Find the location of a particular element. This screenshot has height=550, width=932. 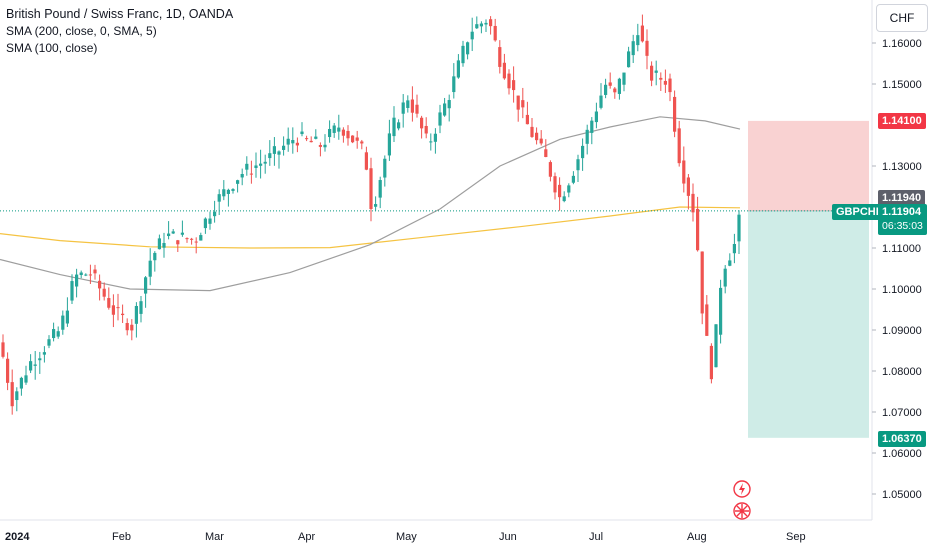

event-icons is located at coordinates (742, 500).